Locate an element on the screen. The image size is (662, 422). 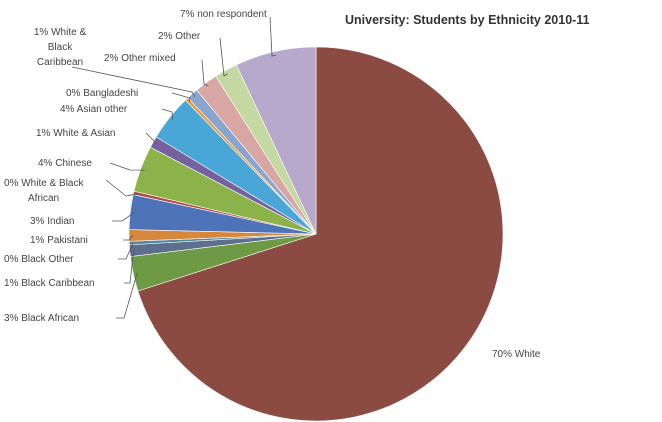
slice-label-5: 1% Pakistani is located at coordinates (59, 240).